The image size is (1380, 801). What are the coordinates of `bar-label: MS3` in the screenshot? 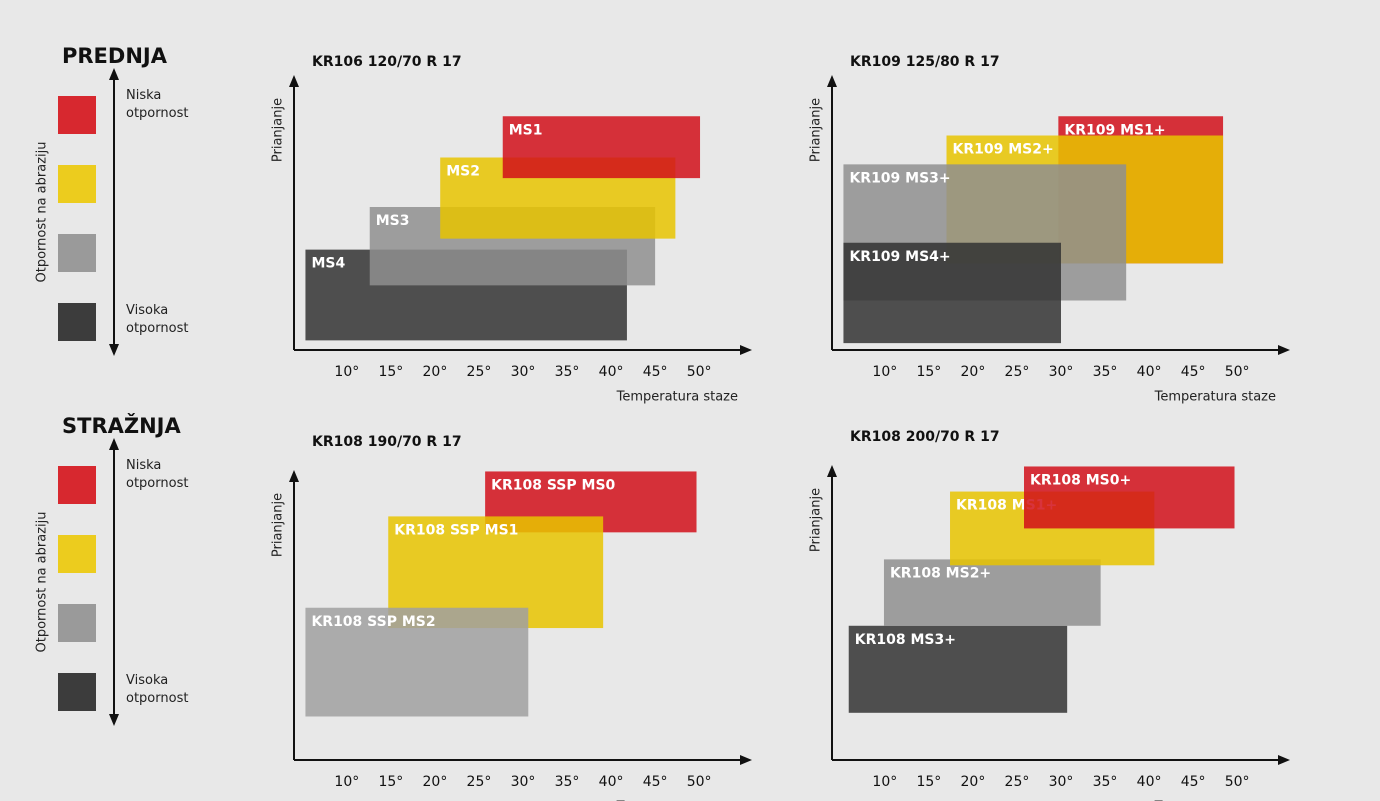 It's located at (393, 221).